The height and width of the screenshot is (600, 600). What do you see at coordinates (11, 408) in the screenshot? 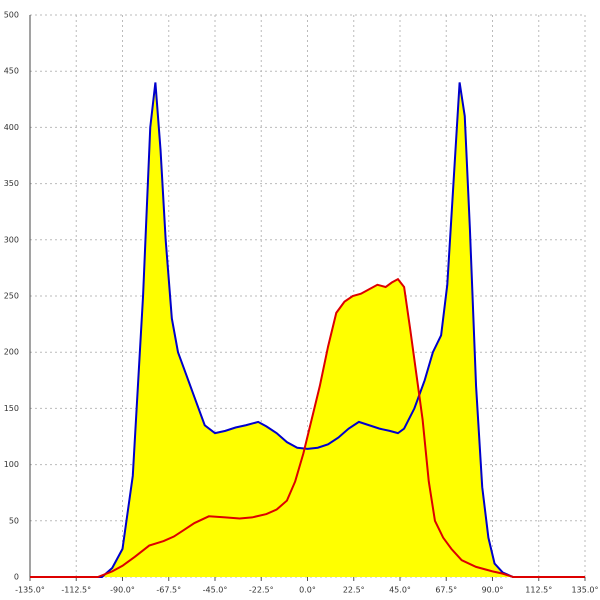
I see `y-tick-label: 150` at bounding box center [11, 408].